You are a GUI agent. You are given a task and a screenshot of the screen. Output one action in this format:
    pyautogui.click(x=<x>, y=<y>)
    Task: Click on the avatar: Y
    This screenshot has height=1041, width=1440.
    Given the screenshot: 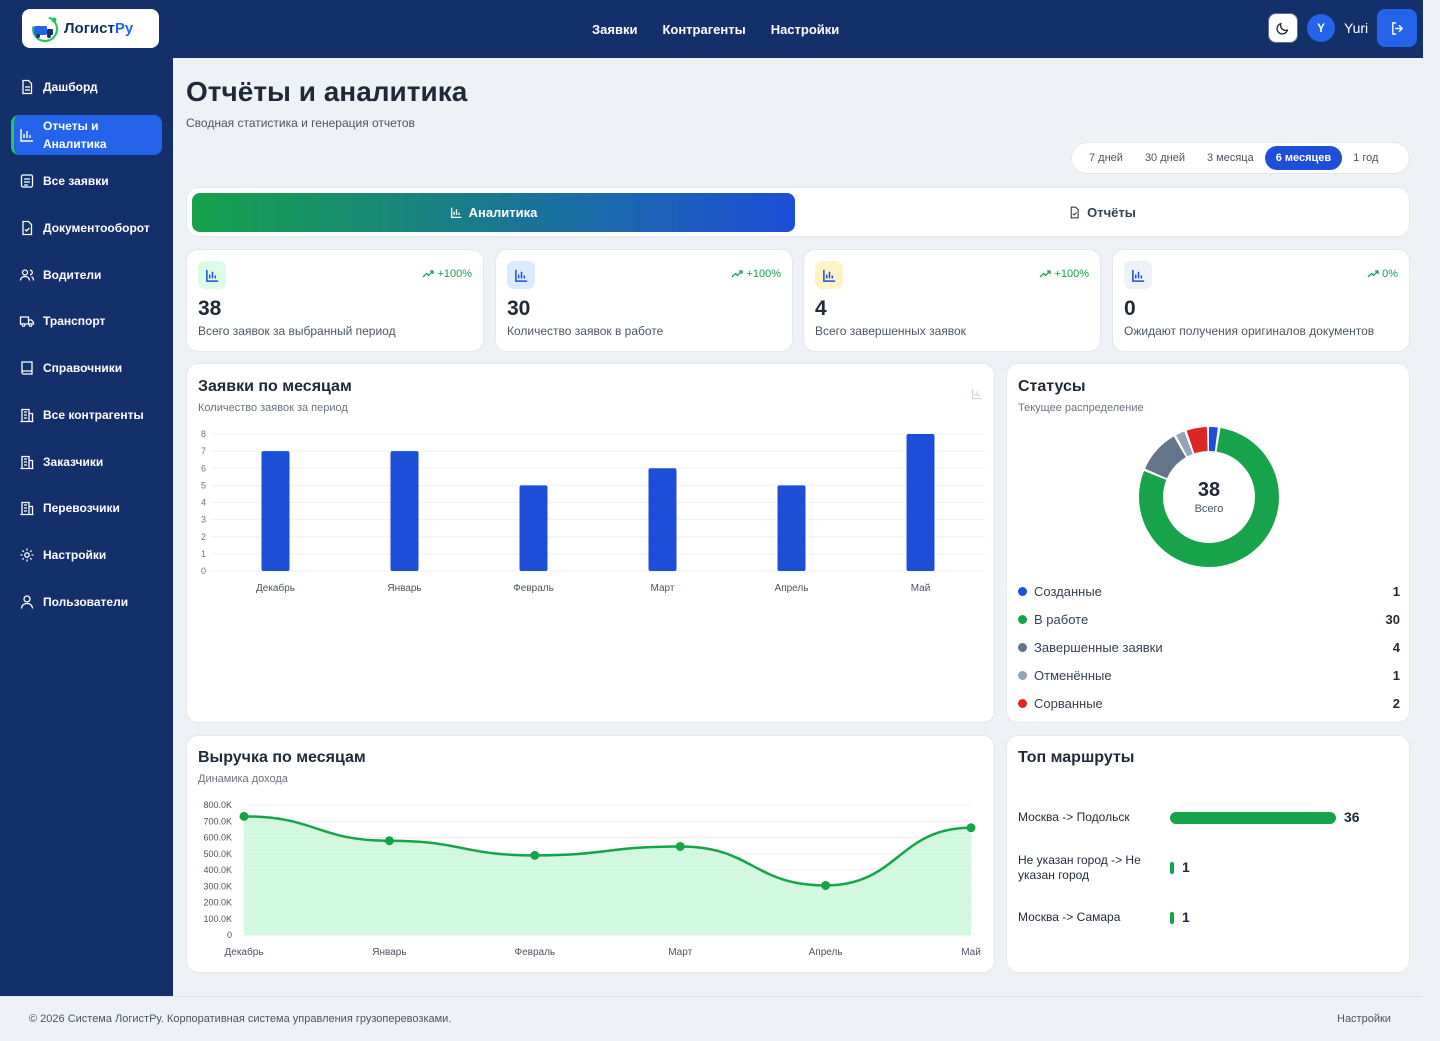 What is the action you would take?
    pyautogui.click(x=1321, y=28)
    